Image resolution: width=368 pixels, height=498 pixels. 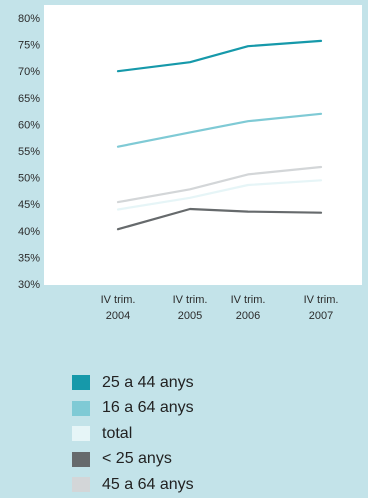 What do you see at coordinates (118, 316) in the screenshot?
I see `x-tick-label: 2004` at bounding box center [118, 316].